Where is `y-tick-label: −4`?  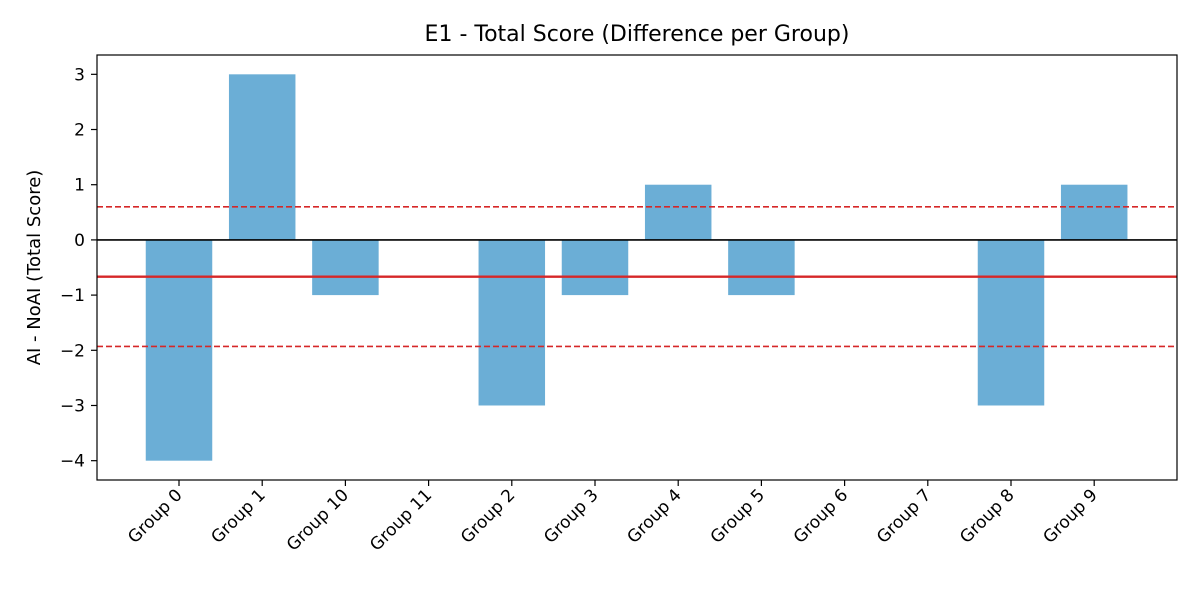
y-tick-label: −4 is located at coordinates (72, 462).